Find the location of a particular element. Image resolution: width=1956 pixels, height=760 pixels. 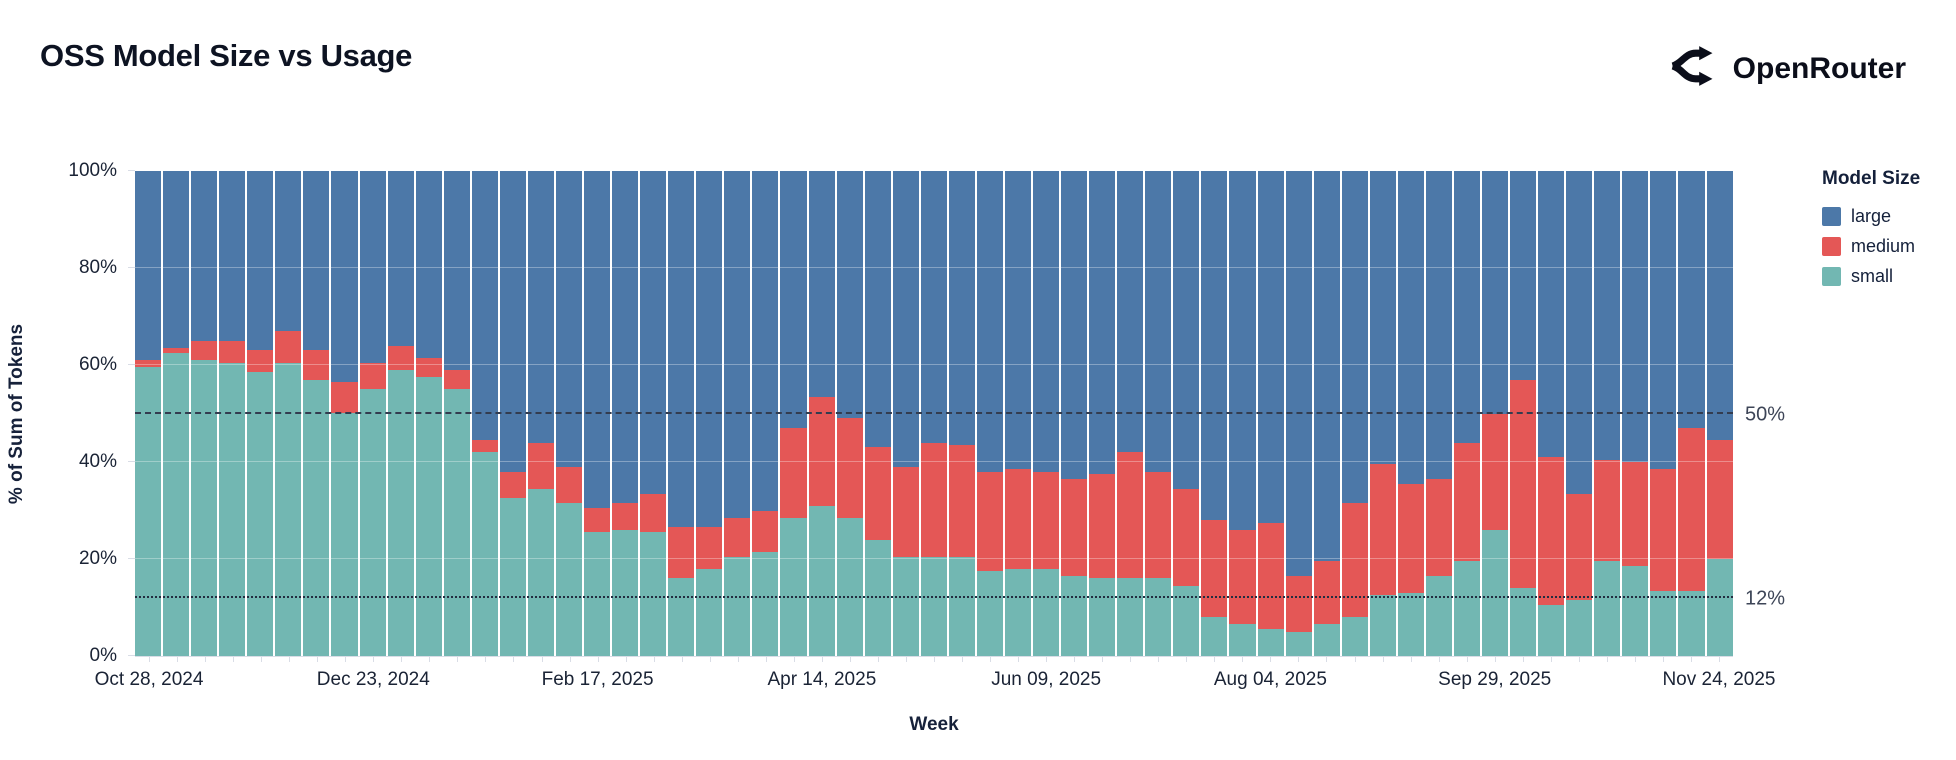

legend-item-small: small is located at coordinates (1871, 276).